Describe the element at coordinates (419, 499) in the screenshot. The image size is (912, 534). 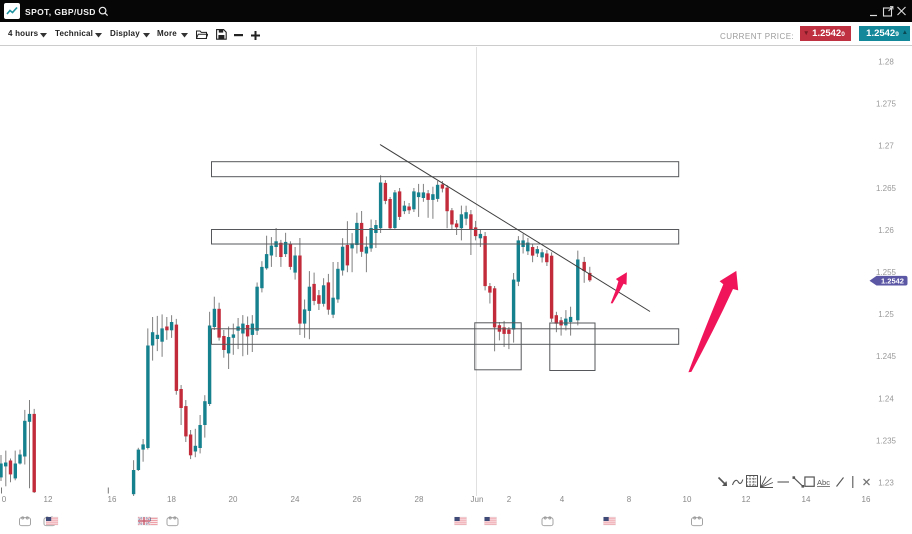
I see `svg-text: 28` at that location.